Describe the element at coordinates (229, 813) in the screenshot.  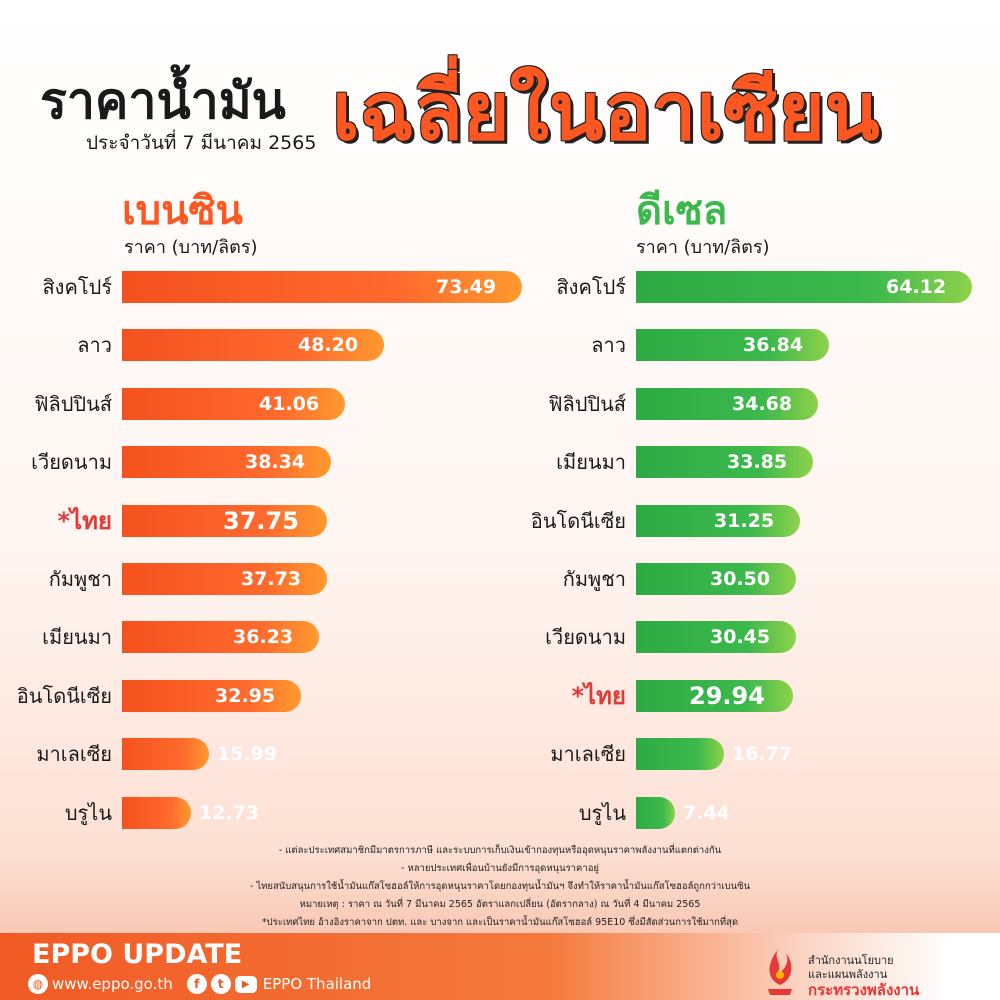
I see `benzin-value-label: 12.73` at that location.